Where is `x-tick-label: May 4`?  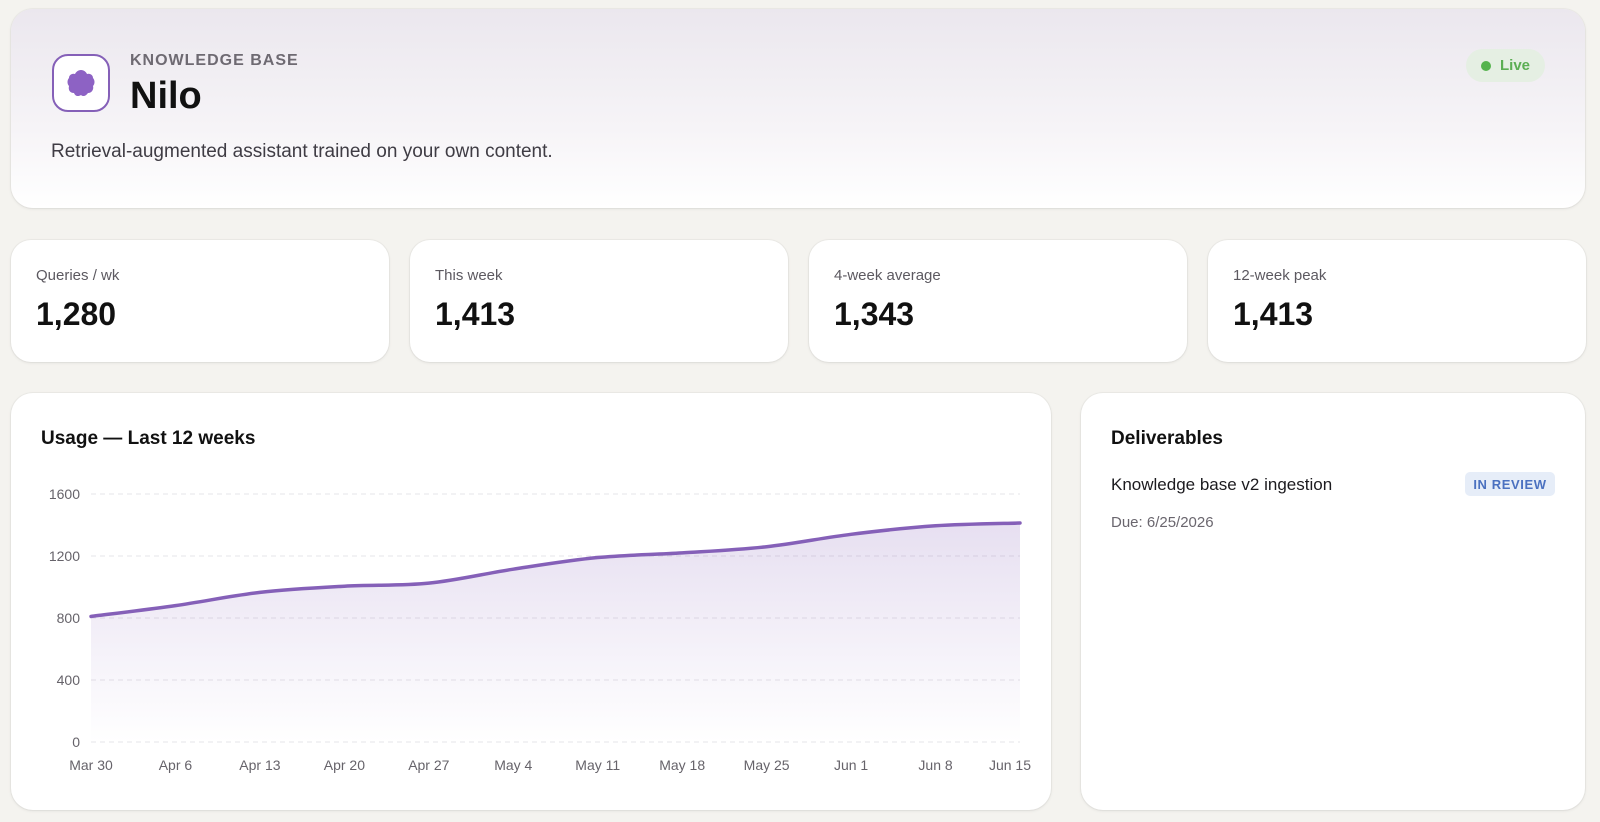 x-tick-label: May 4 is located at coordinates (513, 765).